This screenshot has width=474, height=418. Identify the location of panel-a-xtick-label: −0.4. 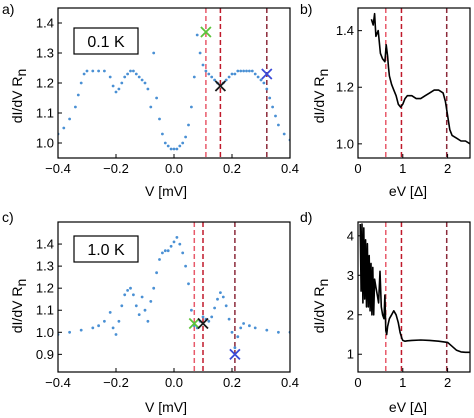
(58, 168).